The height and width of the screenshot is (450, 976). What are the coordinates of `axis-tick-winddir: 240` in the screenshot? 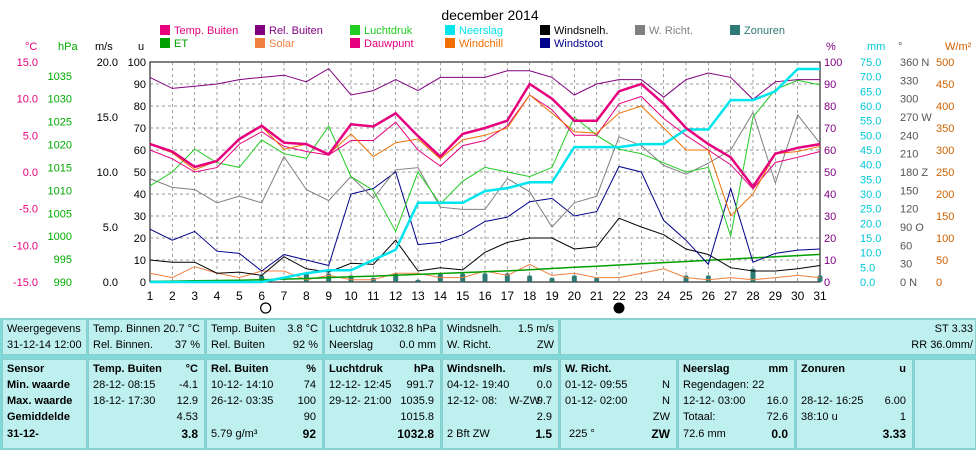 It's located at (909, 136).